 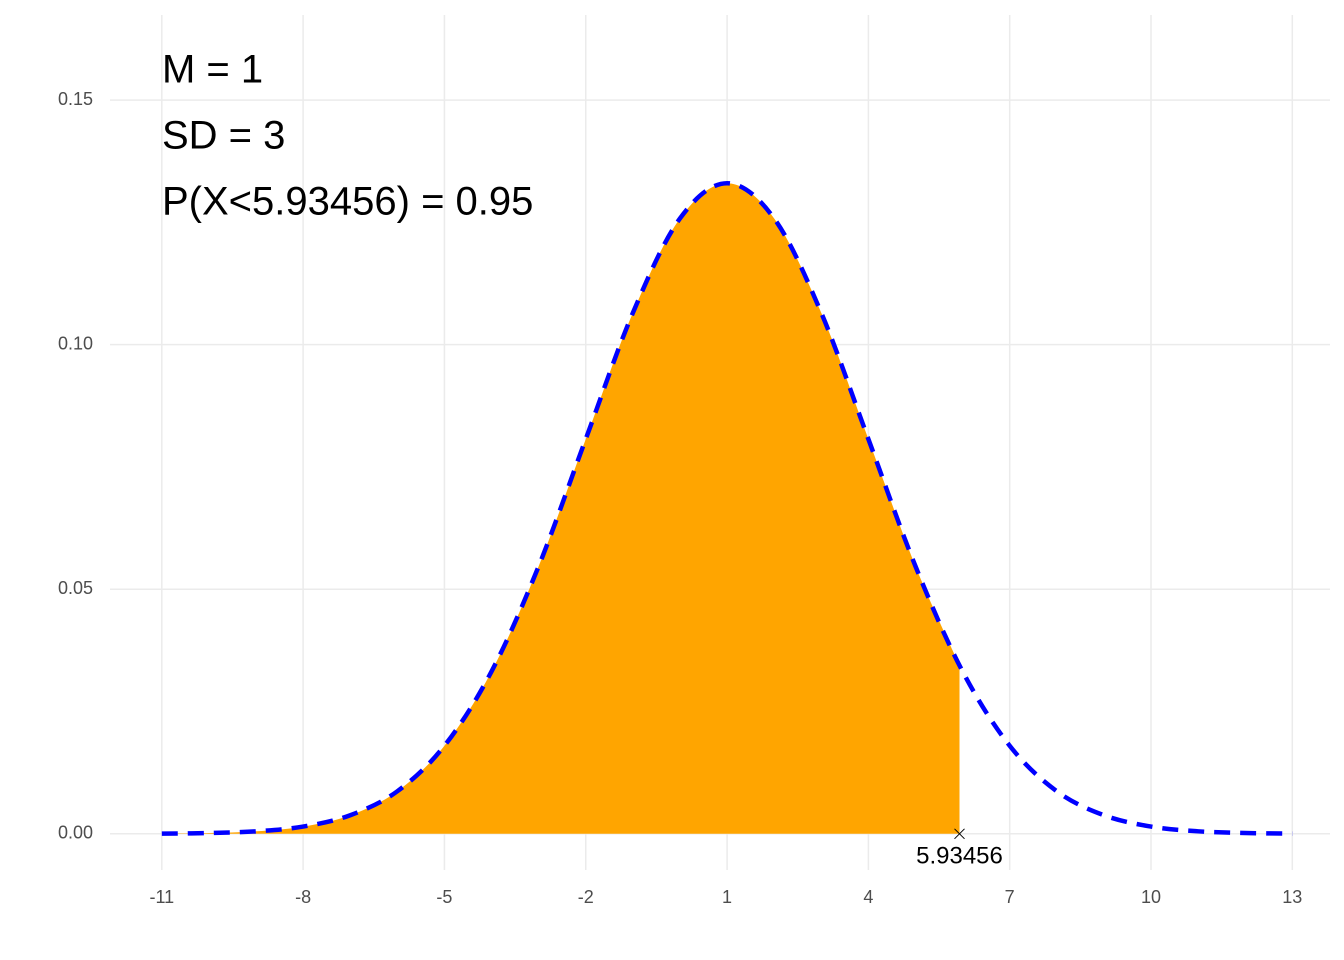 What do you see at coordinates (868, 897) in the screenshot?
I see `x-tick-label: 4` at bounding box center [868, 897].